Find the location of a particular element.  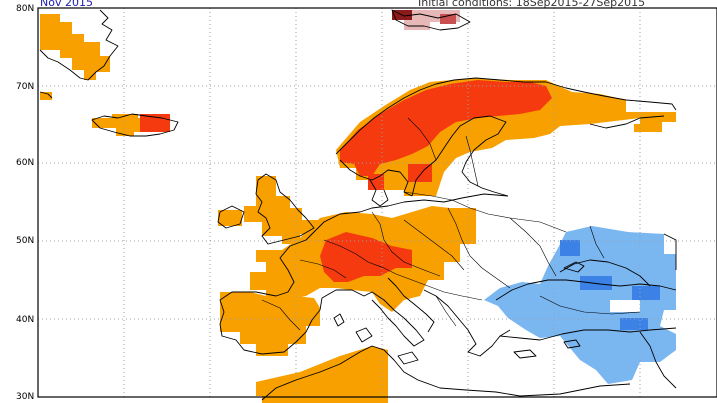

lat-label-40n: 40N is located at coordinates (25, 320).